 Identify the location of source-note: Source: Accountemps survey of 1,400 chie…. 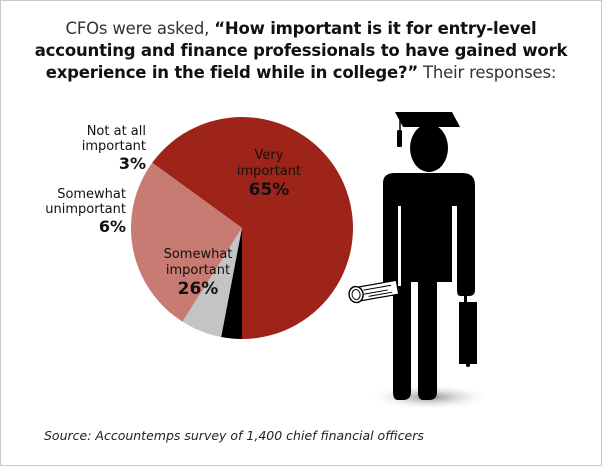
(234, 435).